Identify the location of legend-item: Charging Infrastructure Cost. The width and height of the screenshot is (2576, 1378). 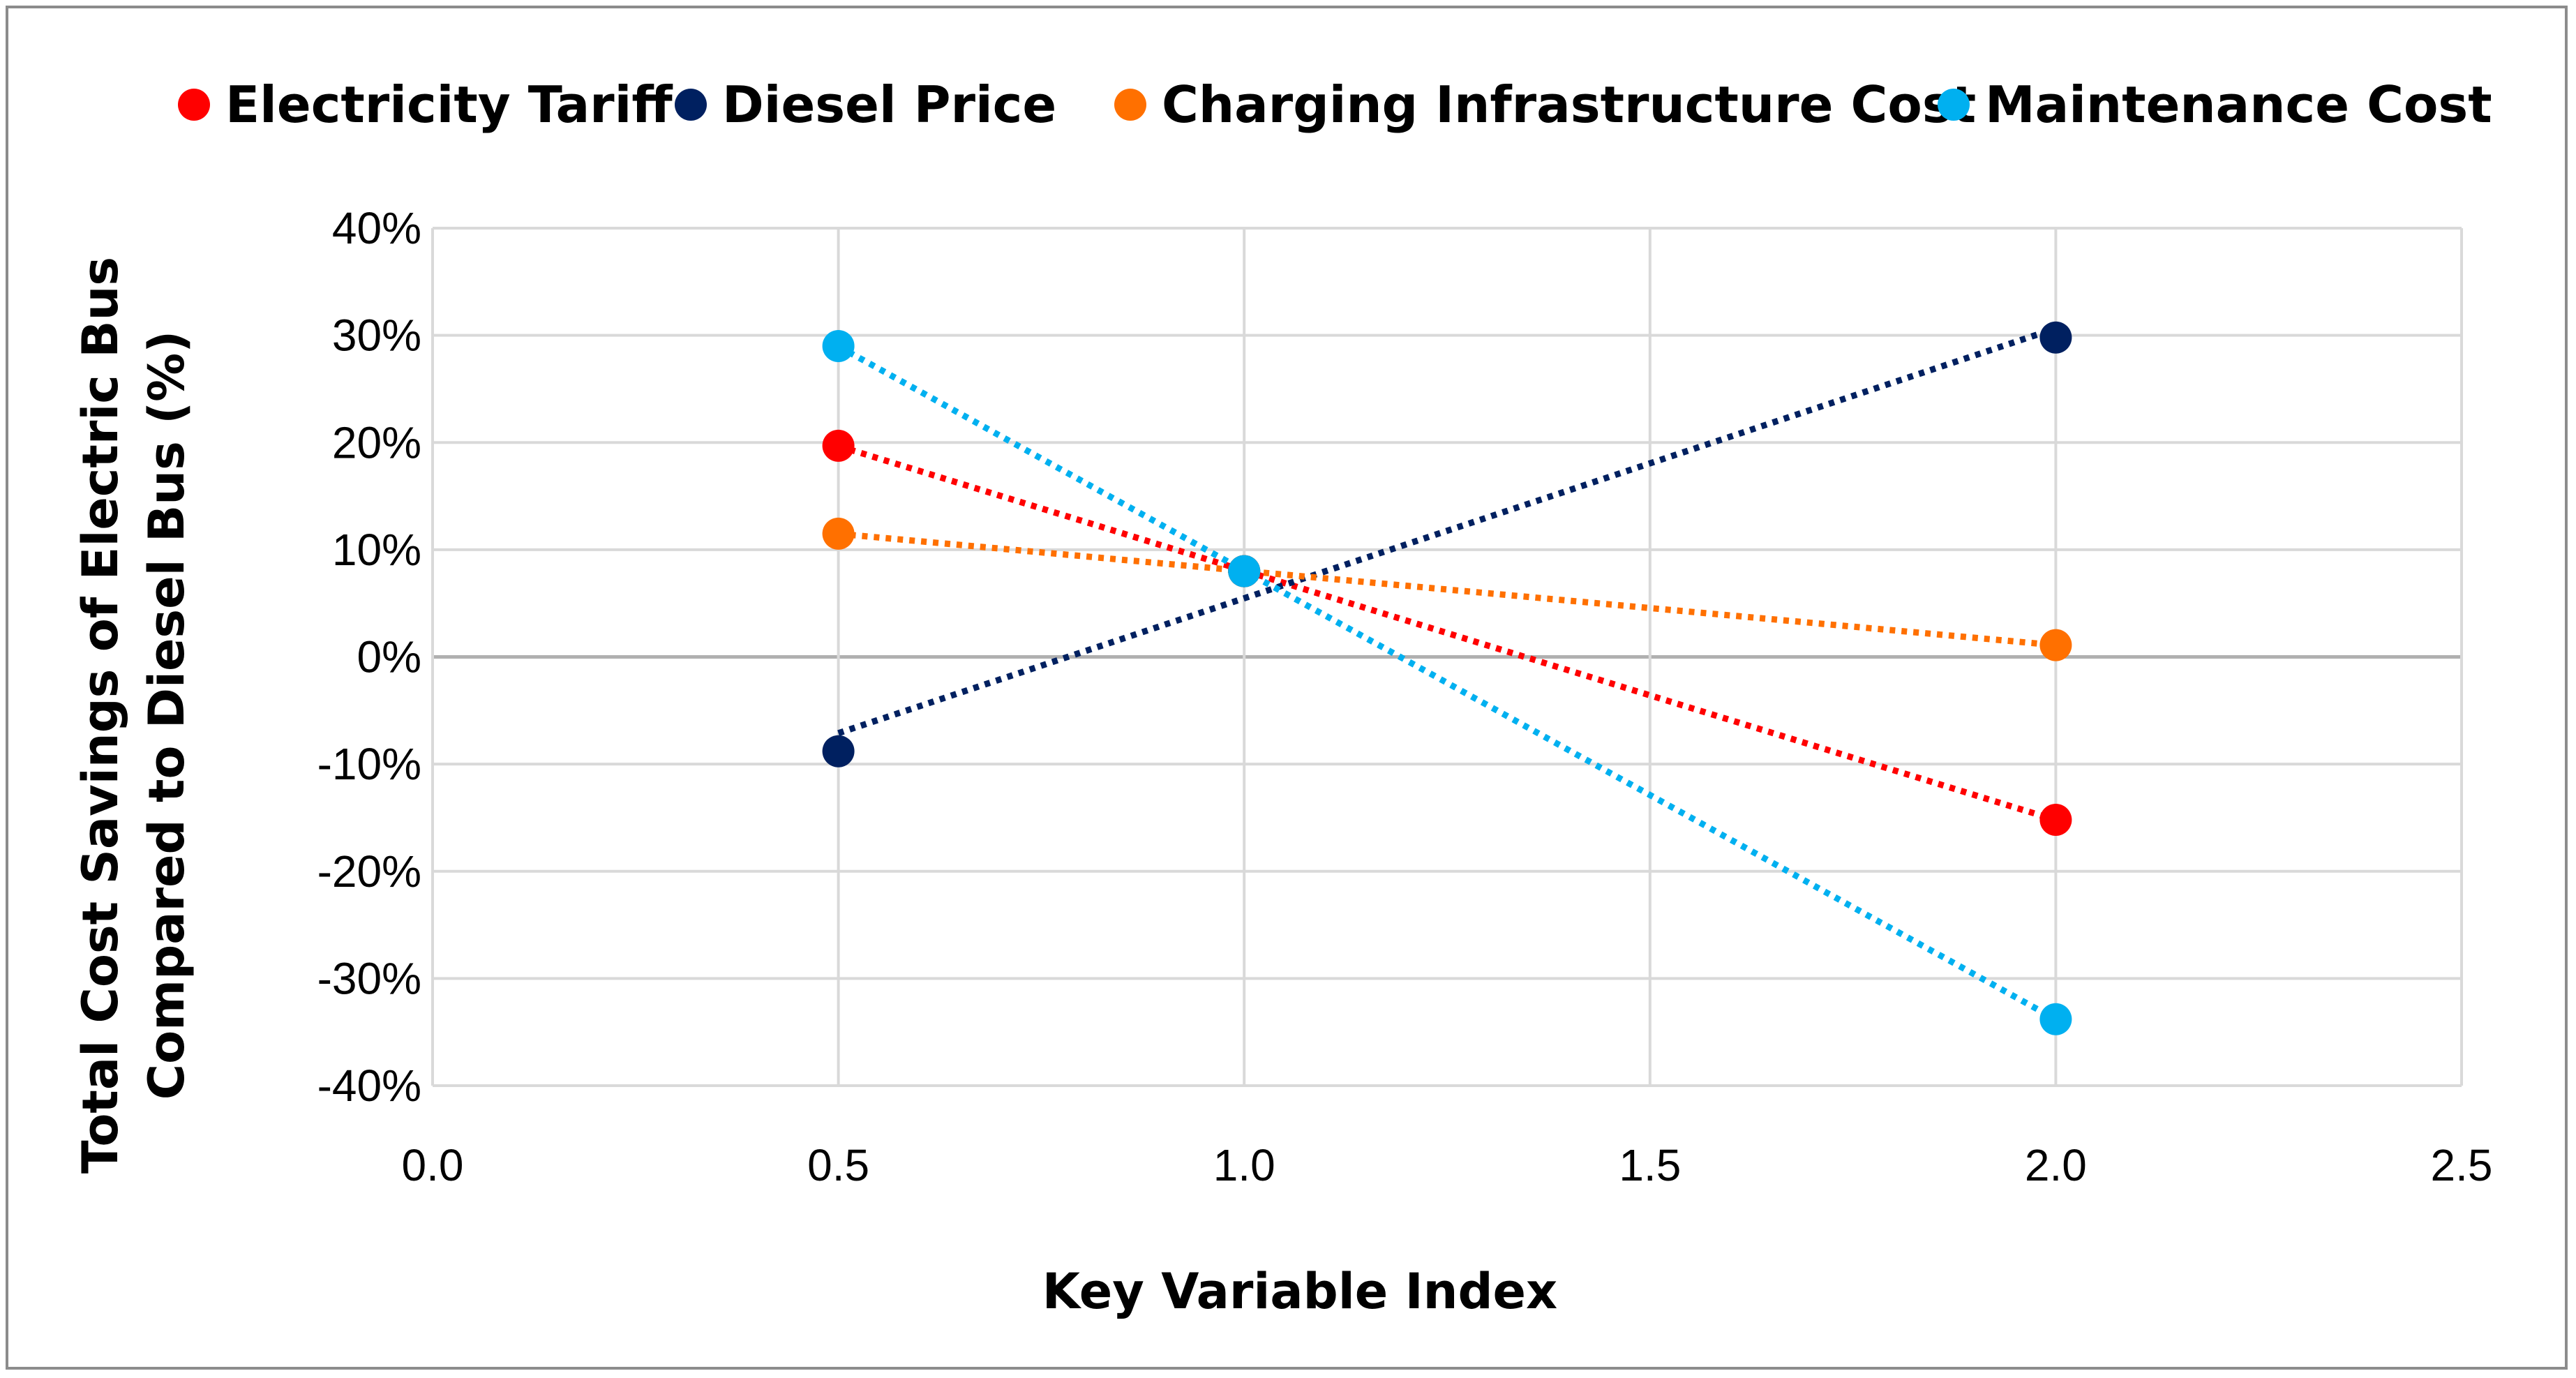
(1545, 105).